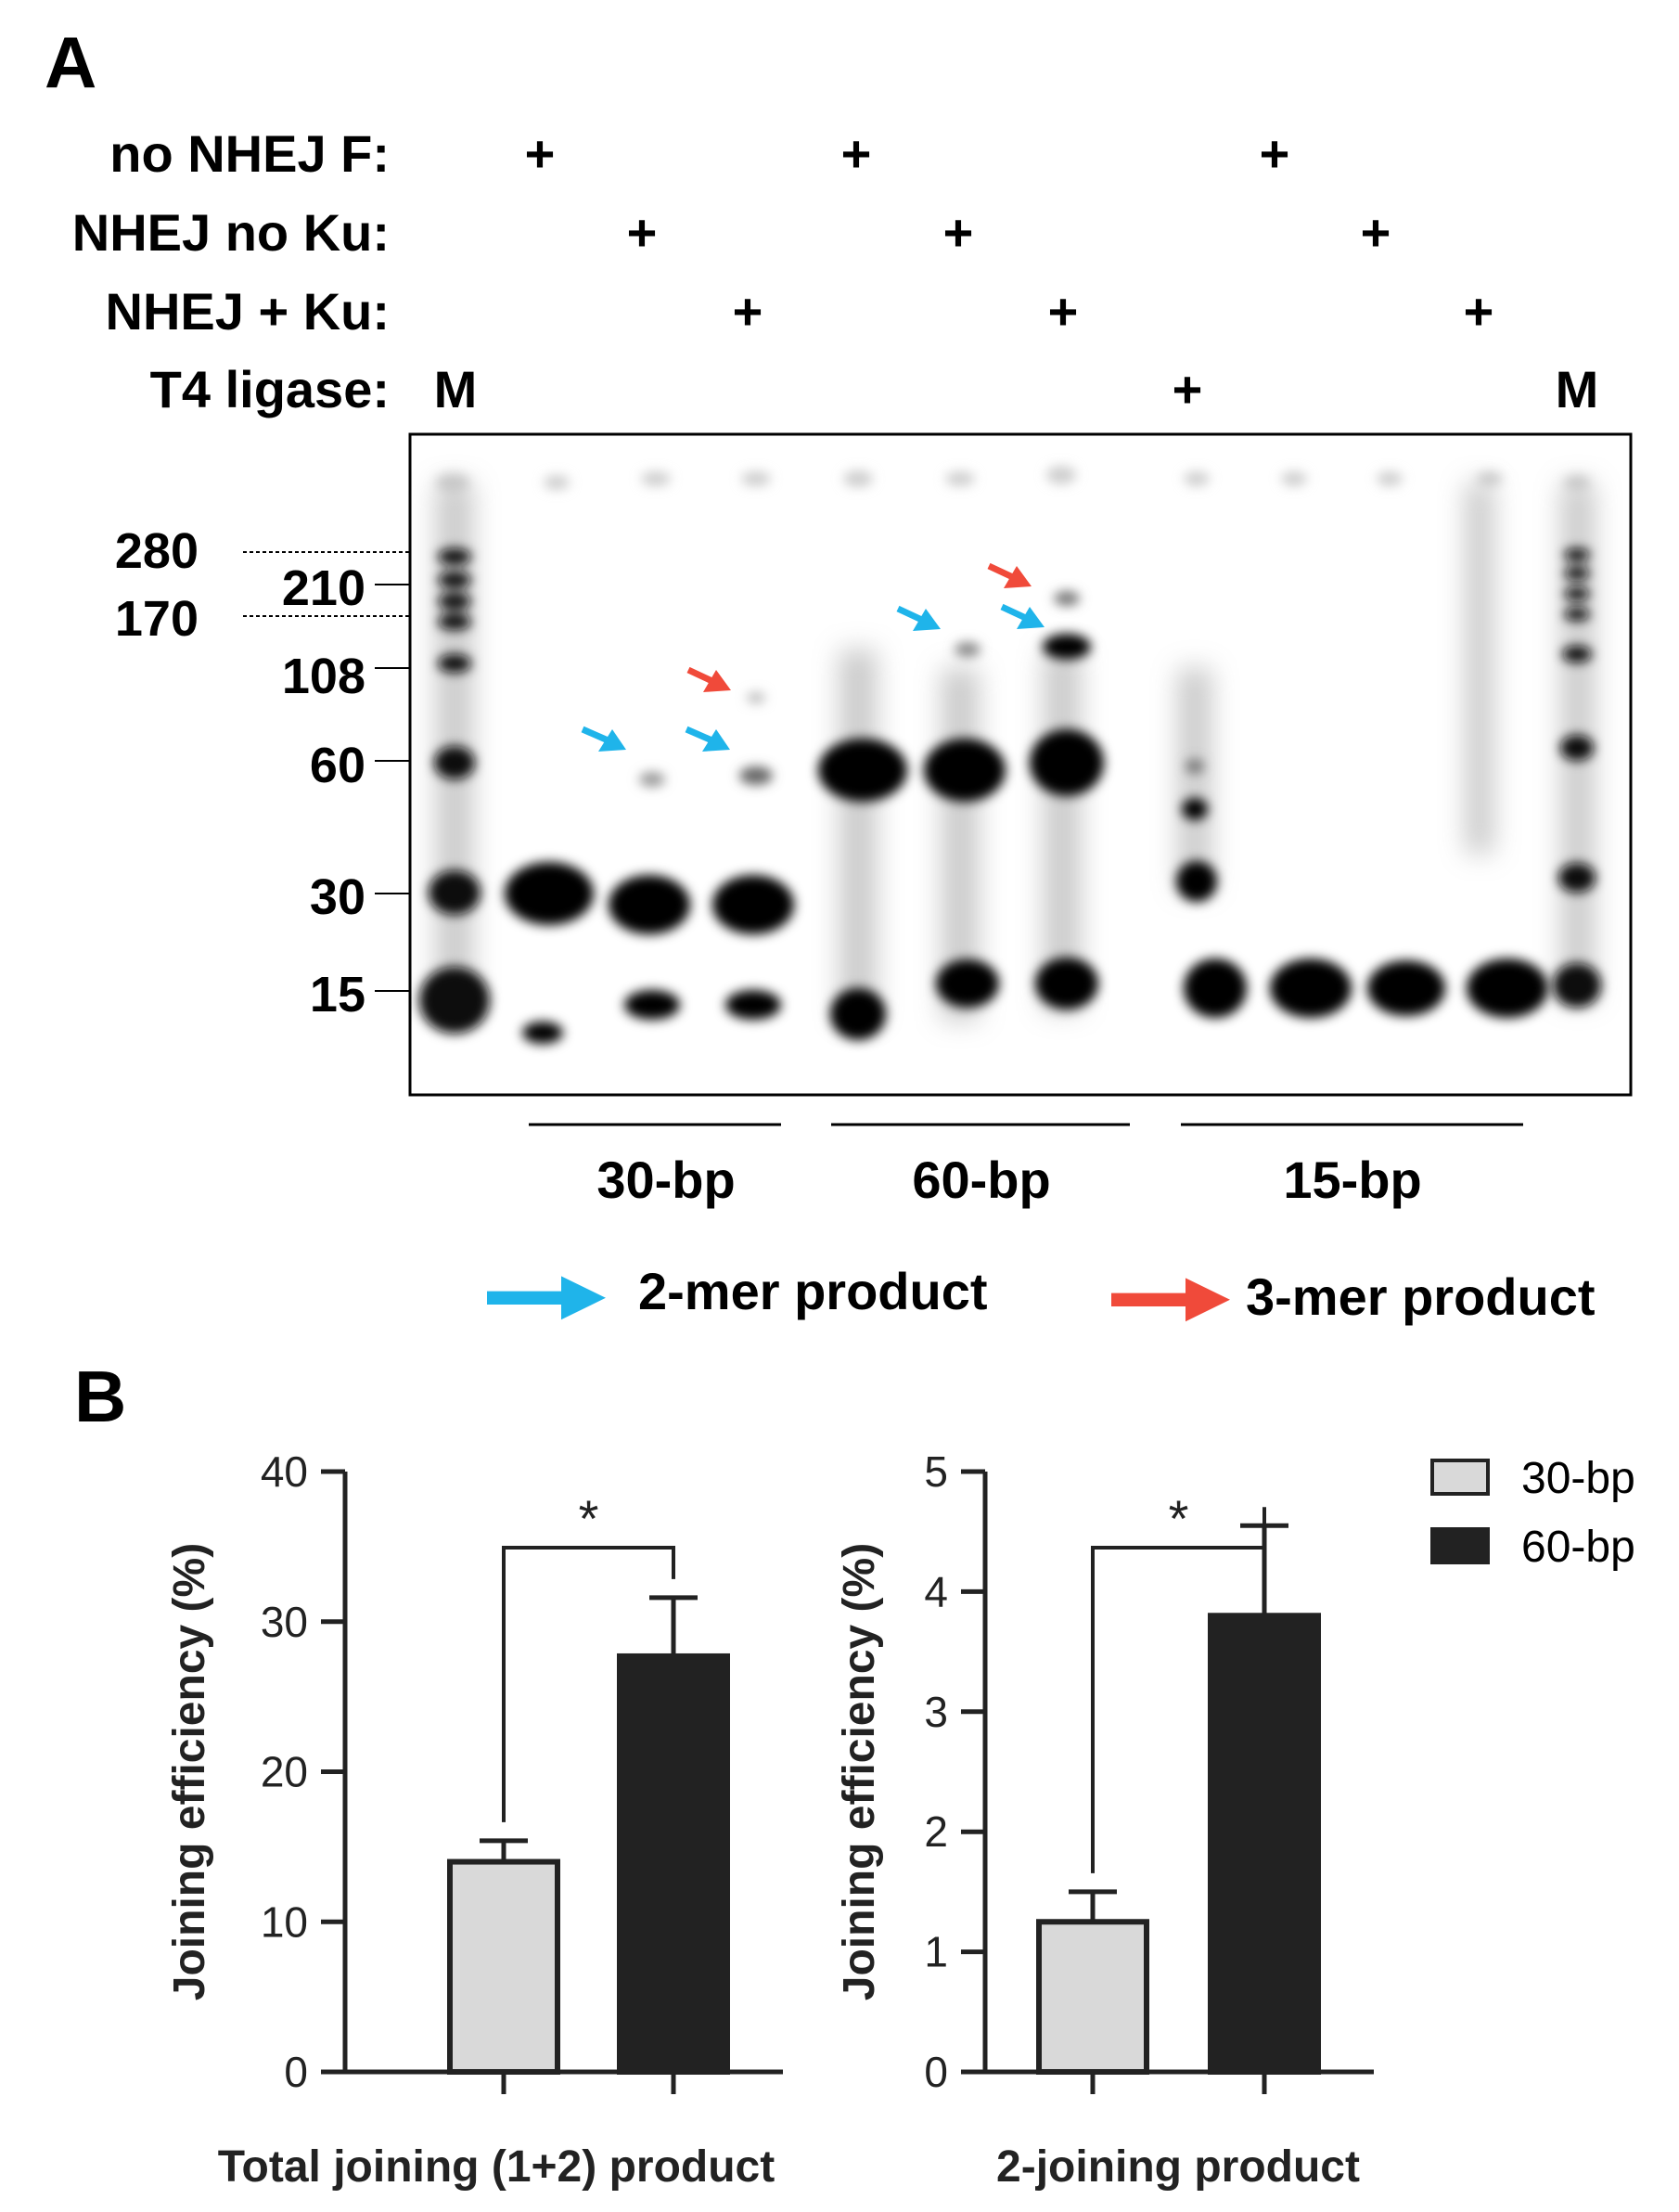  Describe the element at coordinates (337, 995) in the screenshot. I see `size-label-15: 15` at that location.